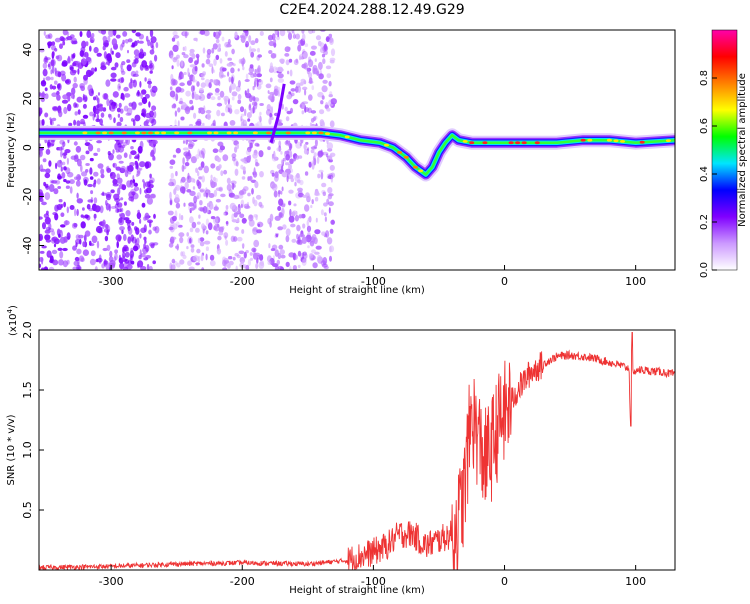  I want to click on x-tick-label: -100, so click(373, 581).